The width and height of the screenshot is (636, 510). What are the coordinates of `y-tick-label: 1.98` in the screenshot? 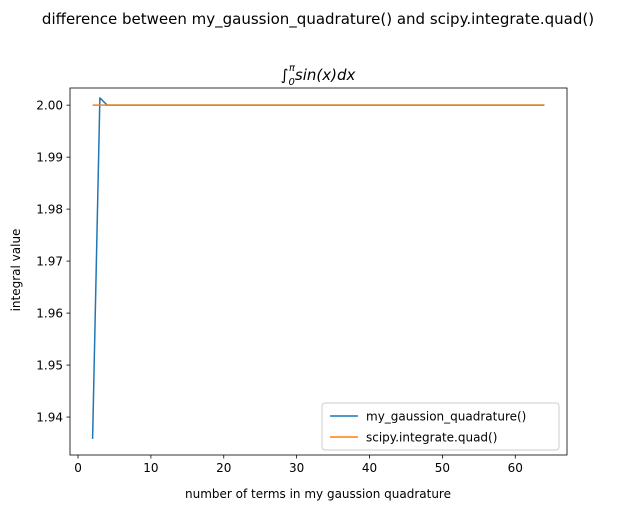 It's located at (49, 210).